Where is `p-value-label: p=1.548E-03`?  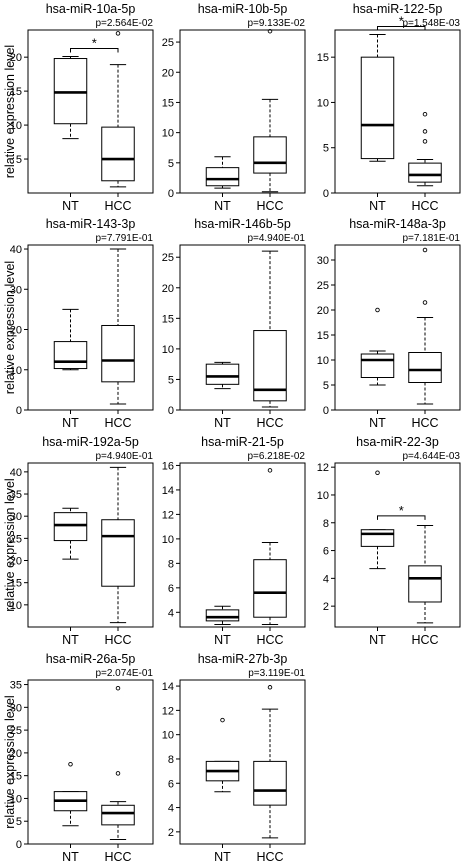 p-value-label: p=1.548E-03 is located at coordinates (431, 23).